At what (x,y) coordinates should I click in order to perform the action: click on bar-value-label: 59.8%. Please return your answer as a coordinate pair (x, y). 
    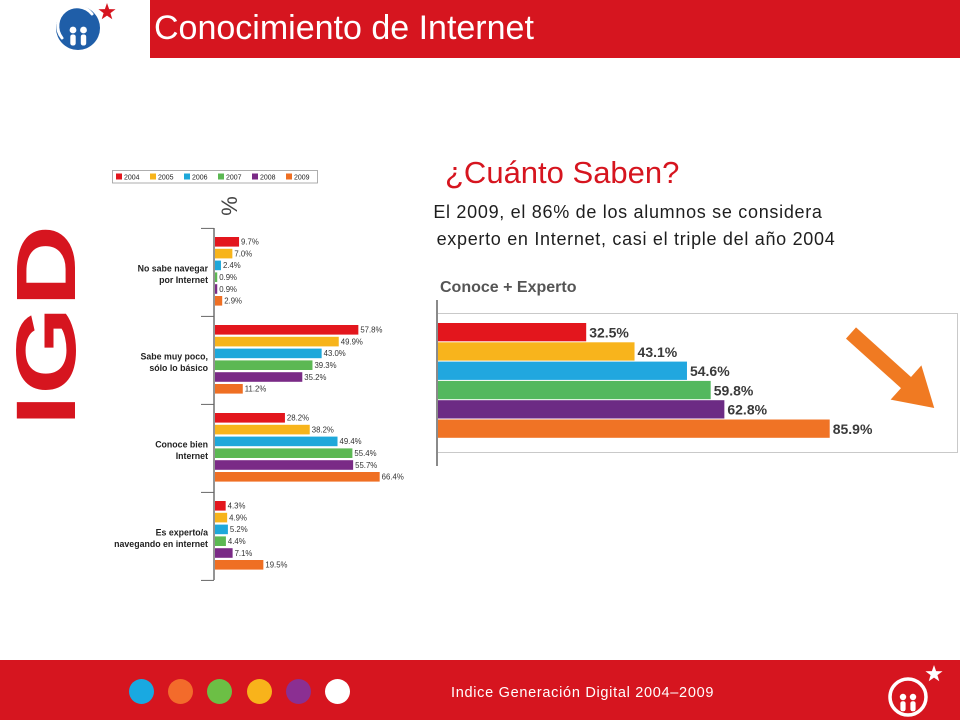
    Looking at the image, I should click on (734, 390).